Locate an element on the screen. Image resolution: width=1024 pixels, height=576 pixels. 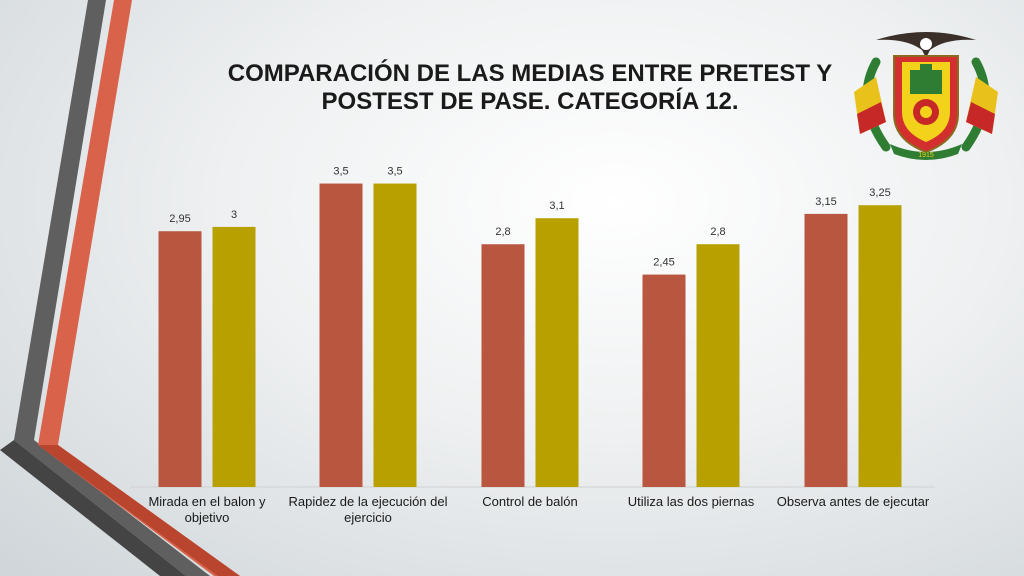
castle-tower is located at coordinates (926, 68).